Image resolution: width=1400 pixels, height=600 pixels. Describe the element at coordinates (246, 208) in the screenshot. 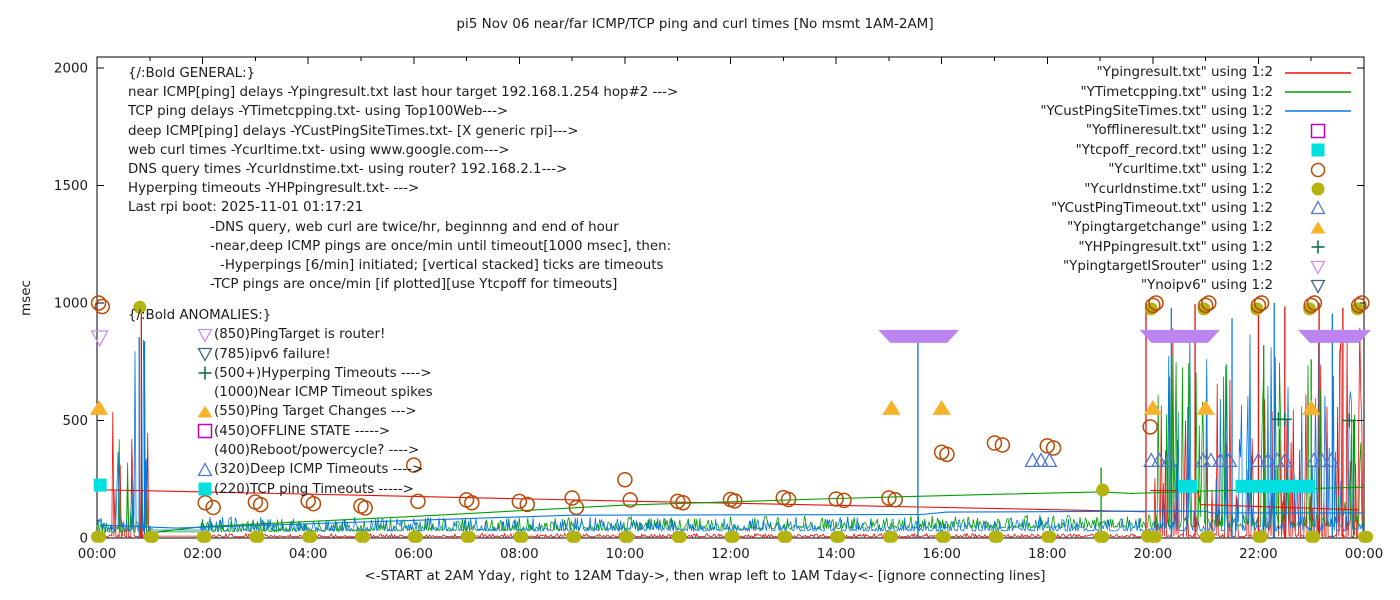

I see `general-line: Last rpi boot: 2025-11-01 01:17:21` at that location.